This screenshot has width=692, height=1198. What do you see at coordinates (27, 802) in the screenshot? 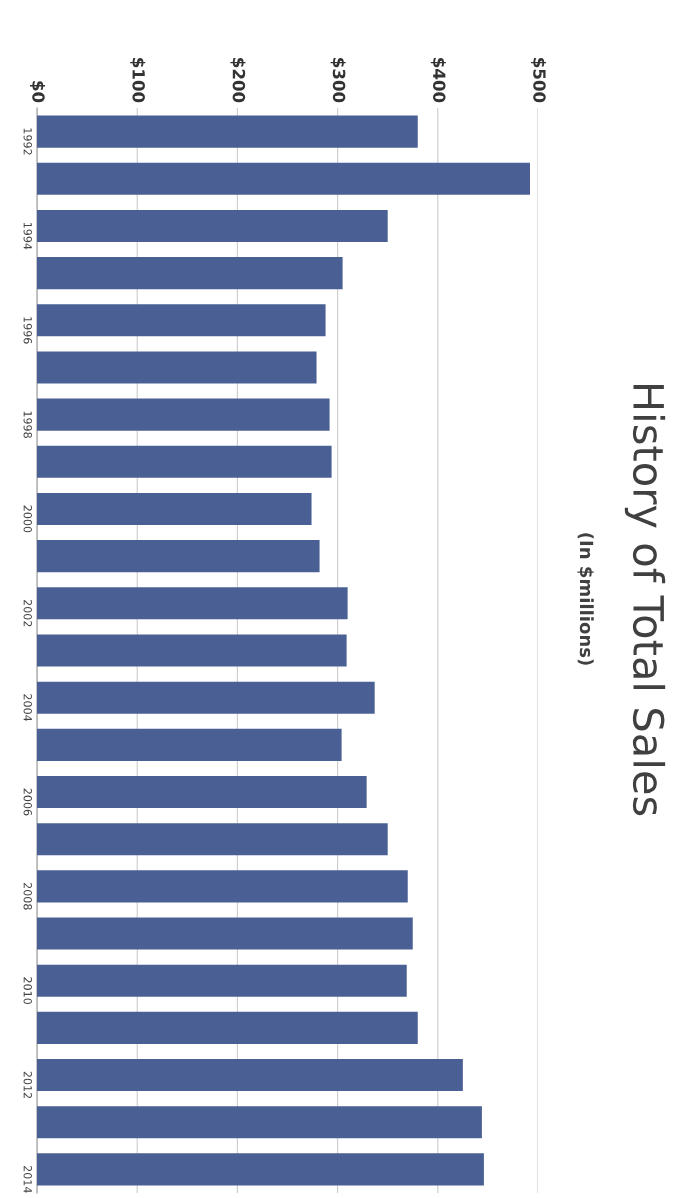
I see `y-tick-label: 2006` at bounding box center [27, 802].